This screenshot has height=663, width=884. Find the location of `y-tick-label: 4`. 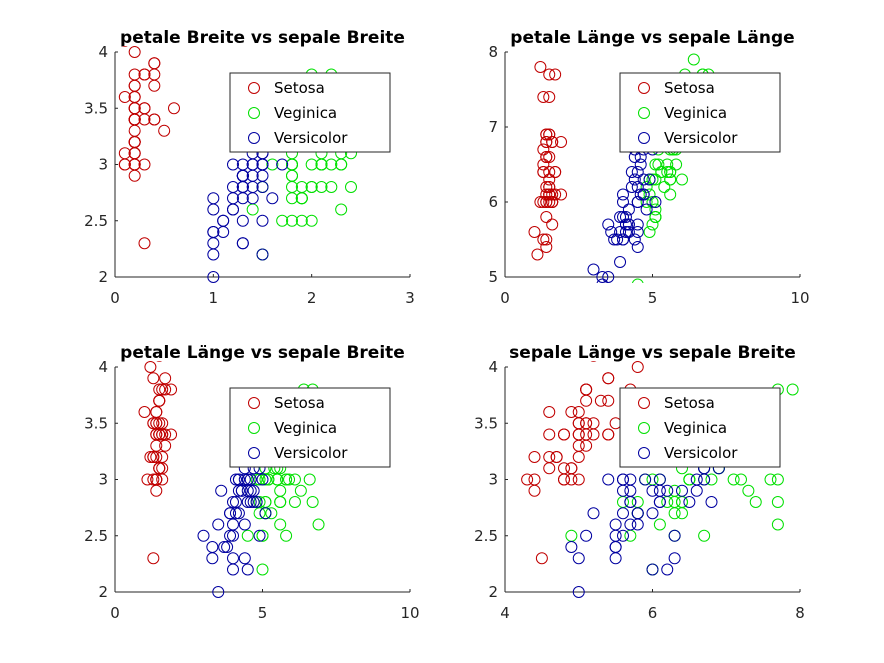

y-tick-label: 4 is located at coordinates (103, 367).